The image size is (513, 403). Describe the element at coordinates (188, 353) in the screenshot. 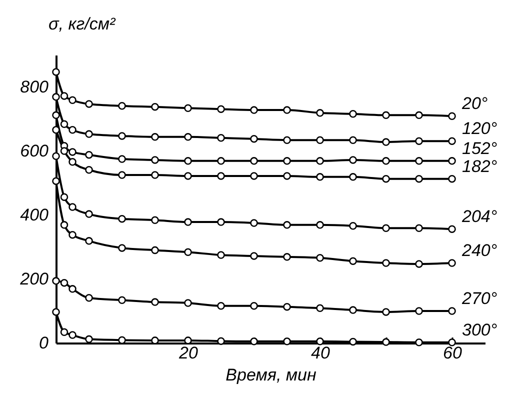

I see `x-tick-label: 20` at that location.